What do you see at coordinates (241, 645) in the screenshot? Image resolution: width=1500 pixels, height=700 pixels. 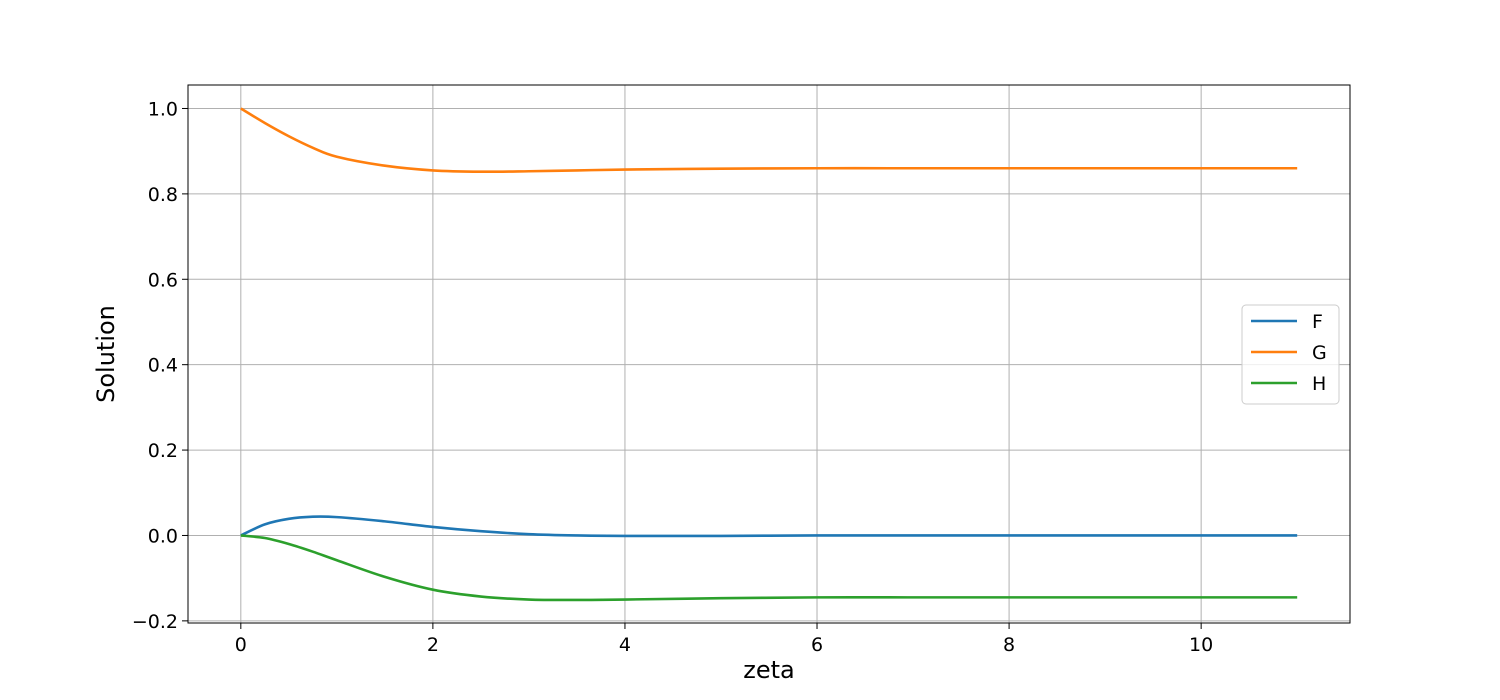 I see `x-tick-label: 0` at bounding box center [241, 645].